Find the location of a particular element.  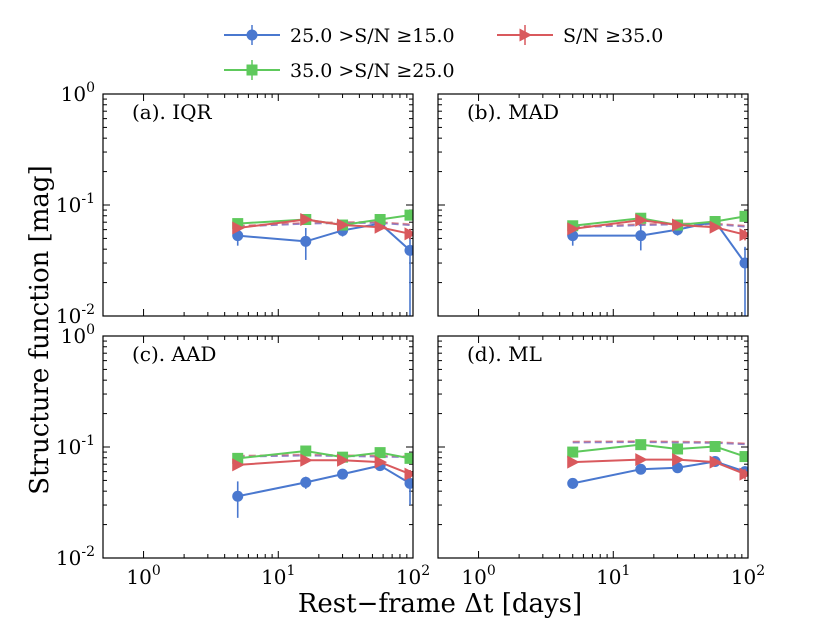

legend-item: 25.0 >S/N ≥15.0 is located at coordinates (339, 36).